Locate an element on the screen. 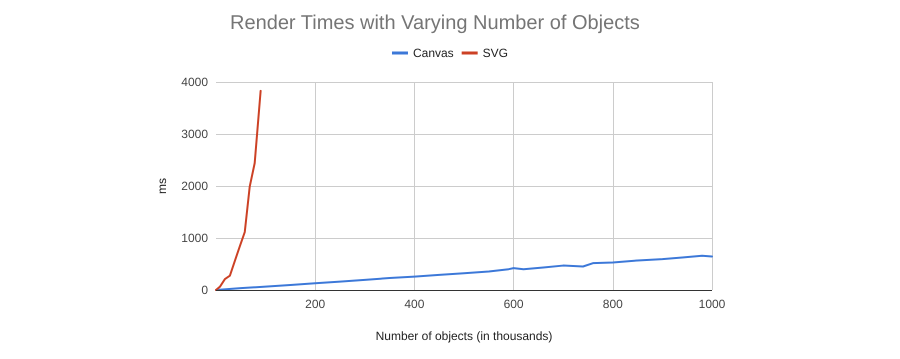 The width and height of the screenshot is (900, 359). x-tick-label: 200 is located at coordinates (315, 304).